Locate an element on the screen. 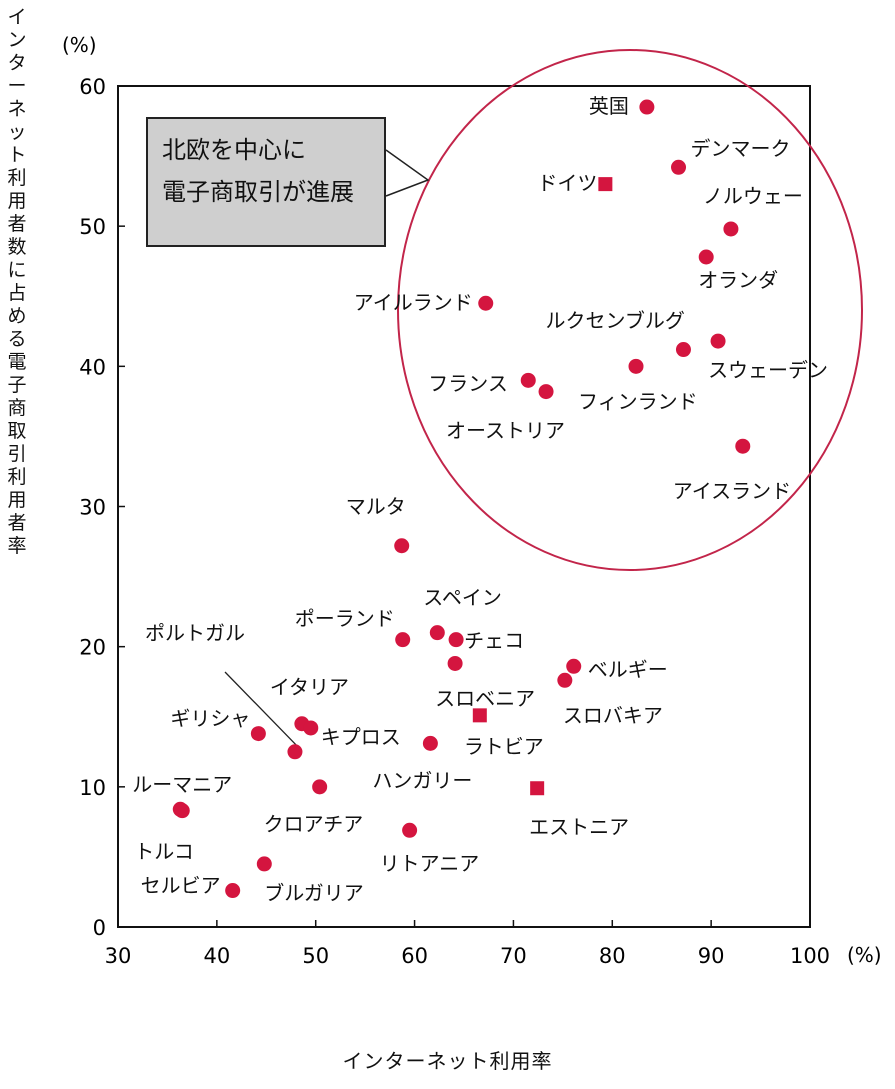  callout-pointer is located at coordinates (407, 173).